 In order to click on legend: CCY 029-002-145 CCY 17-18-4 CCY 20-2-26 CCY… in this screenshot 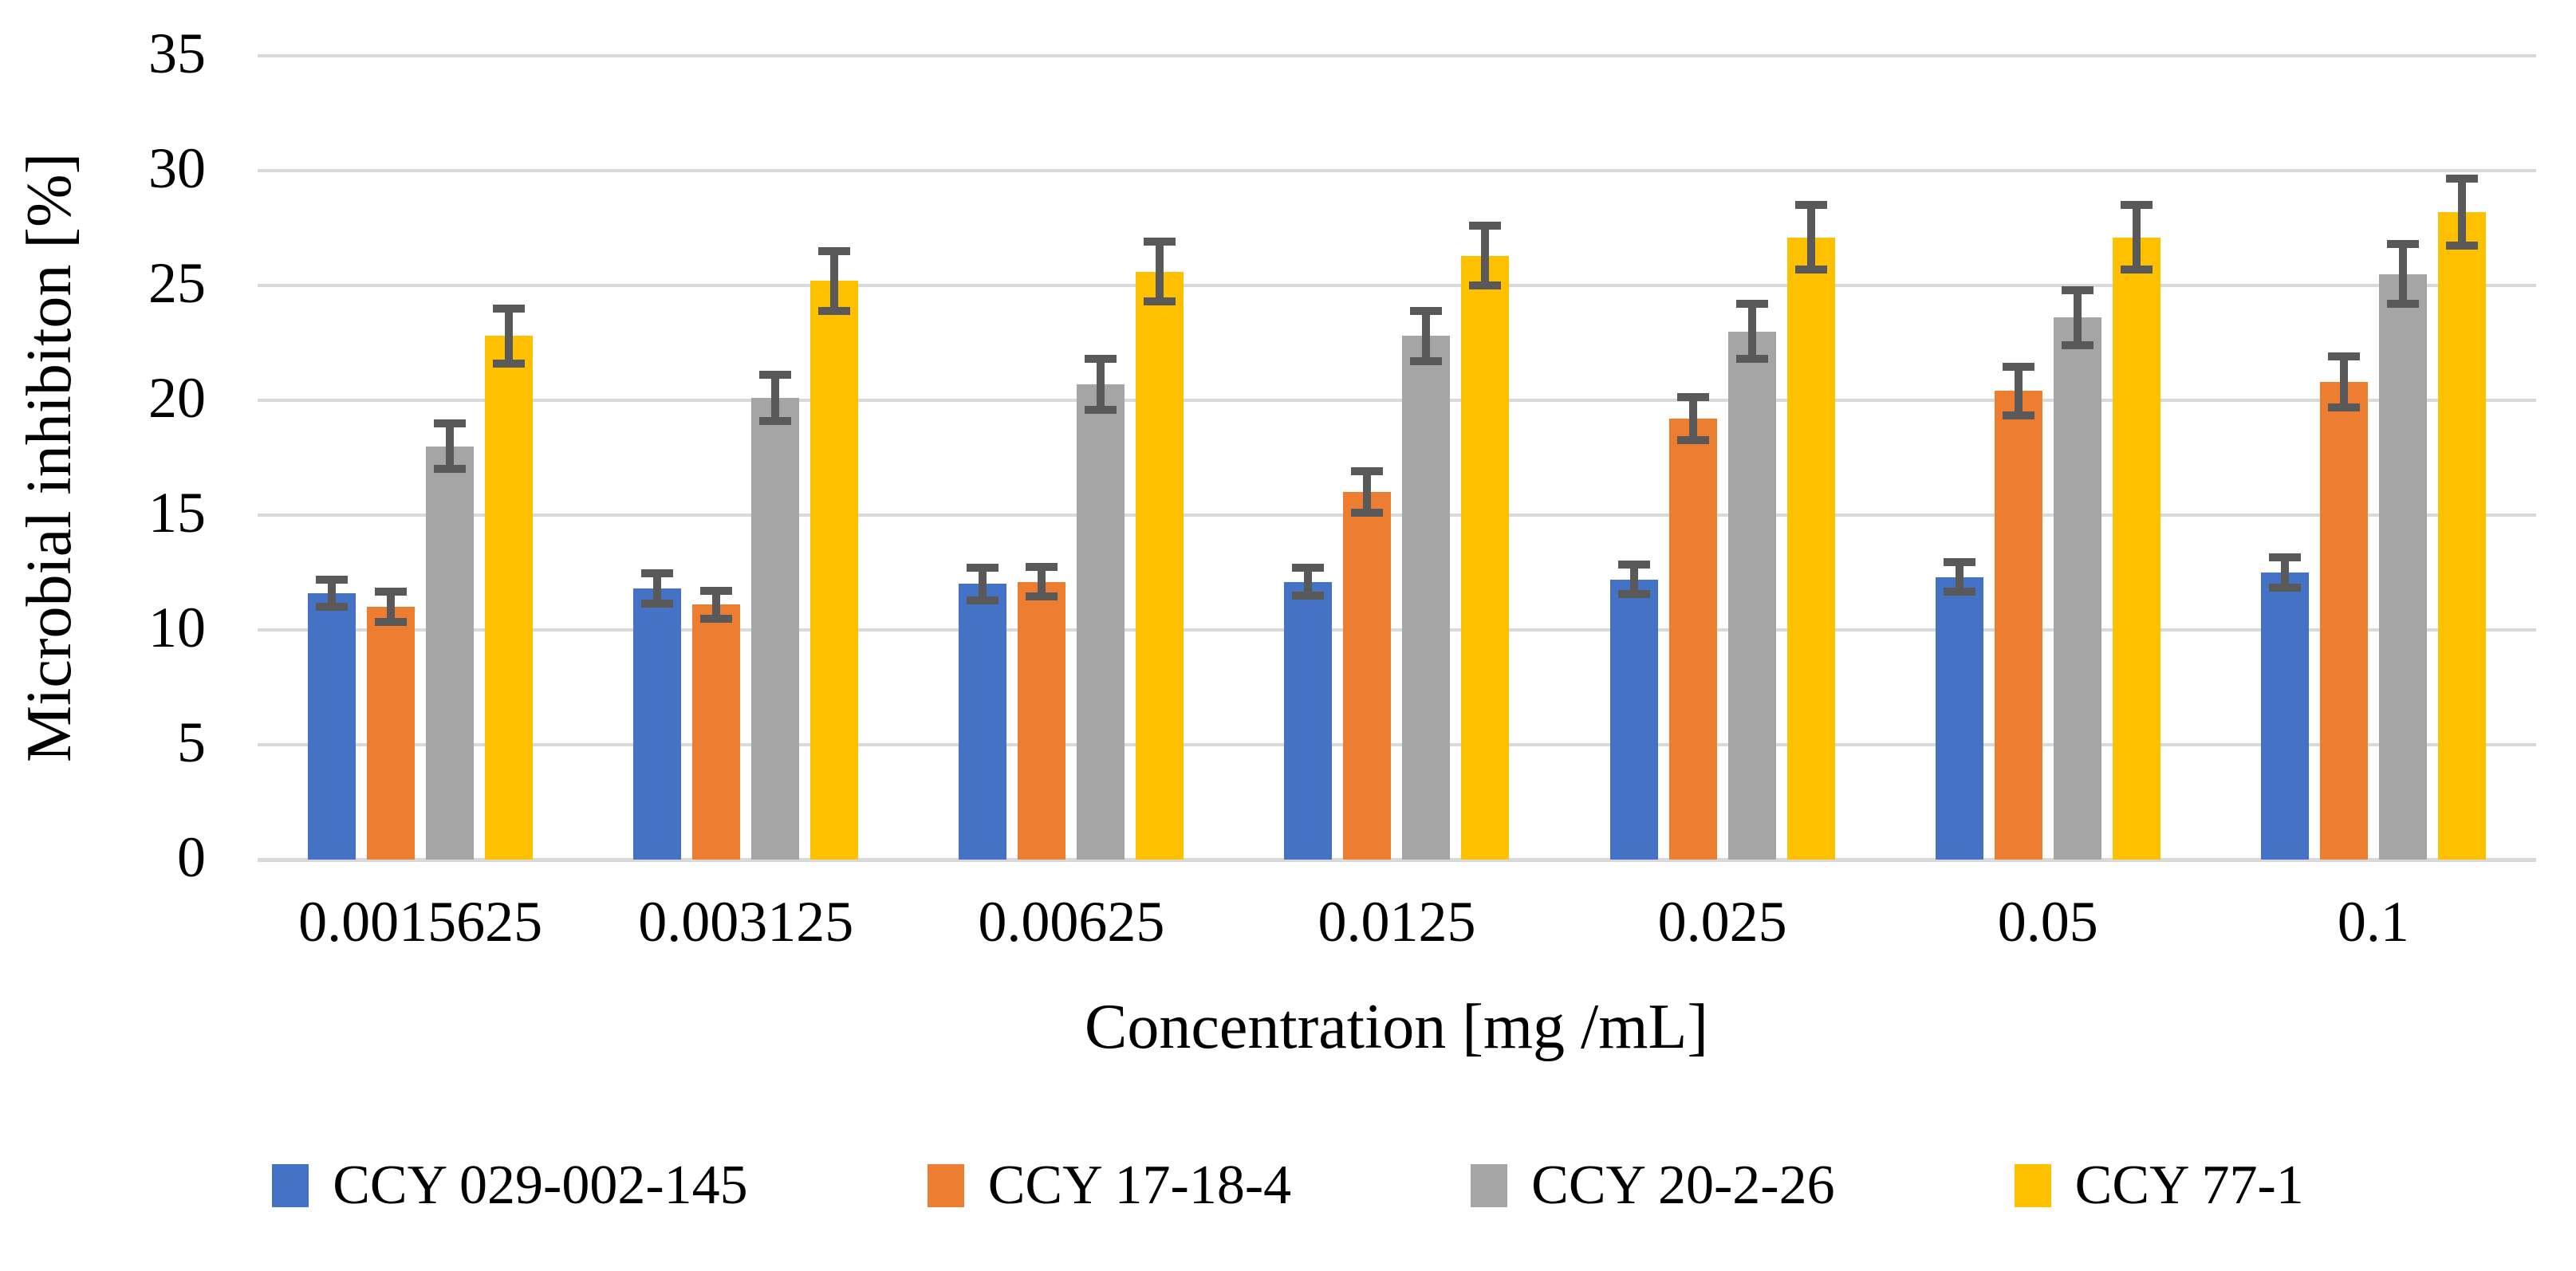, I will do `click(1288, 1186)`.